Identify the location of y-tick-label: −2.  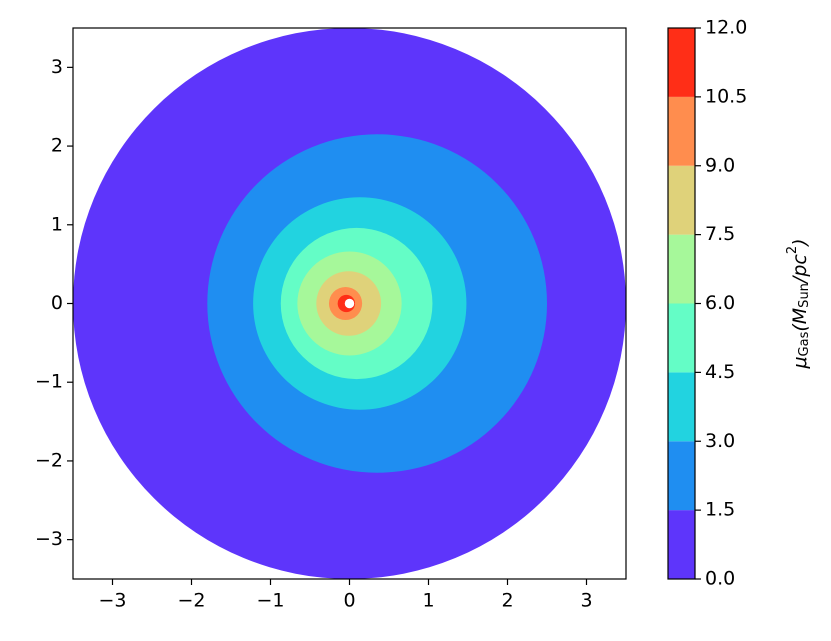
(49, 460).